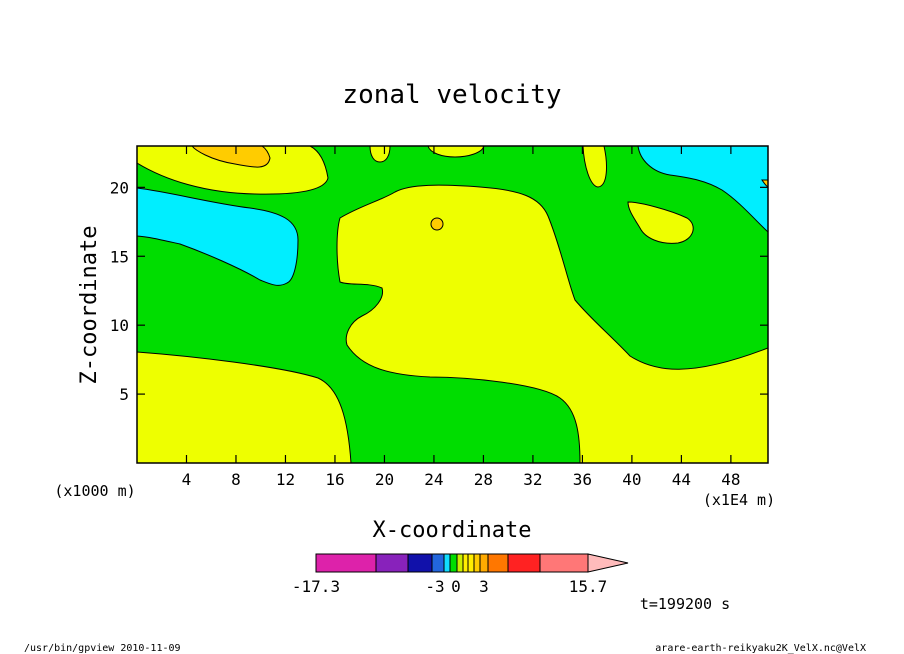  Describe the element at coordinates (334, 479) in the screenshot. I see `x-tick-label: 16` at that location.